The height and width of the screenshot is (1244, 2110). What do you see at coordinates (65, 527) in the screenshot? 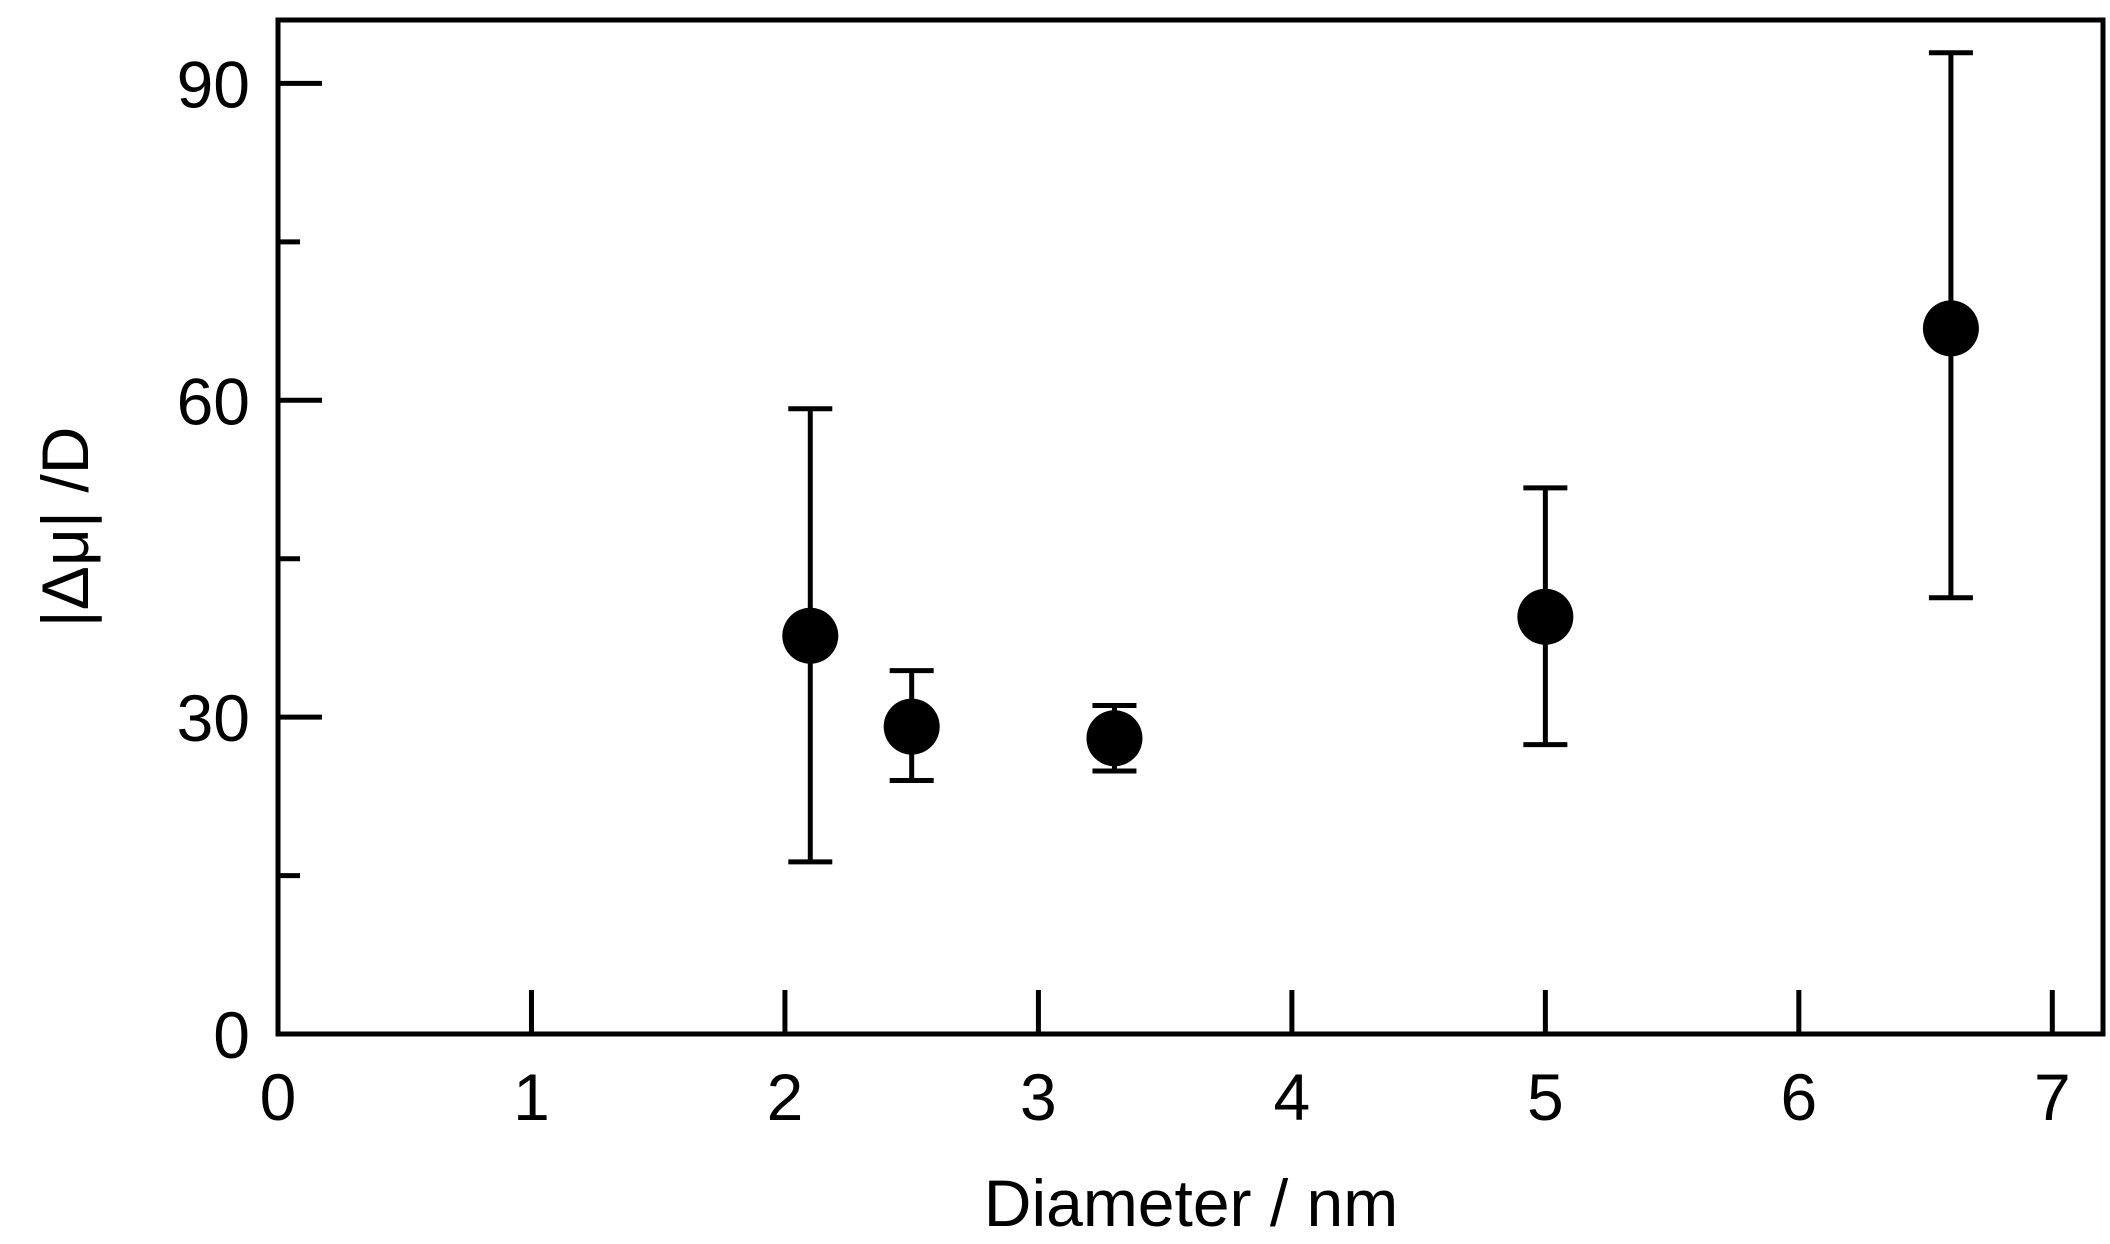
I see `y-axis-title: |Δμ| /D` at bounding box center [65, 527].